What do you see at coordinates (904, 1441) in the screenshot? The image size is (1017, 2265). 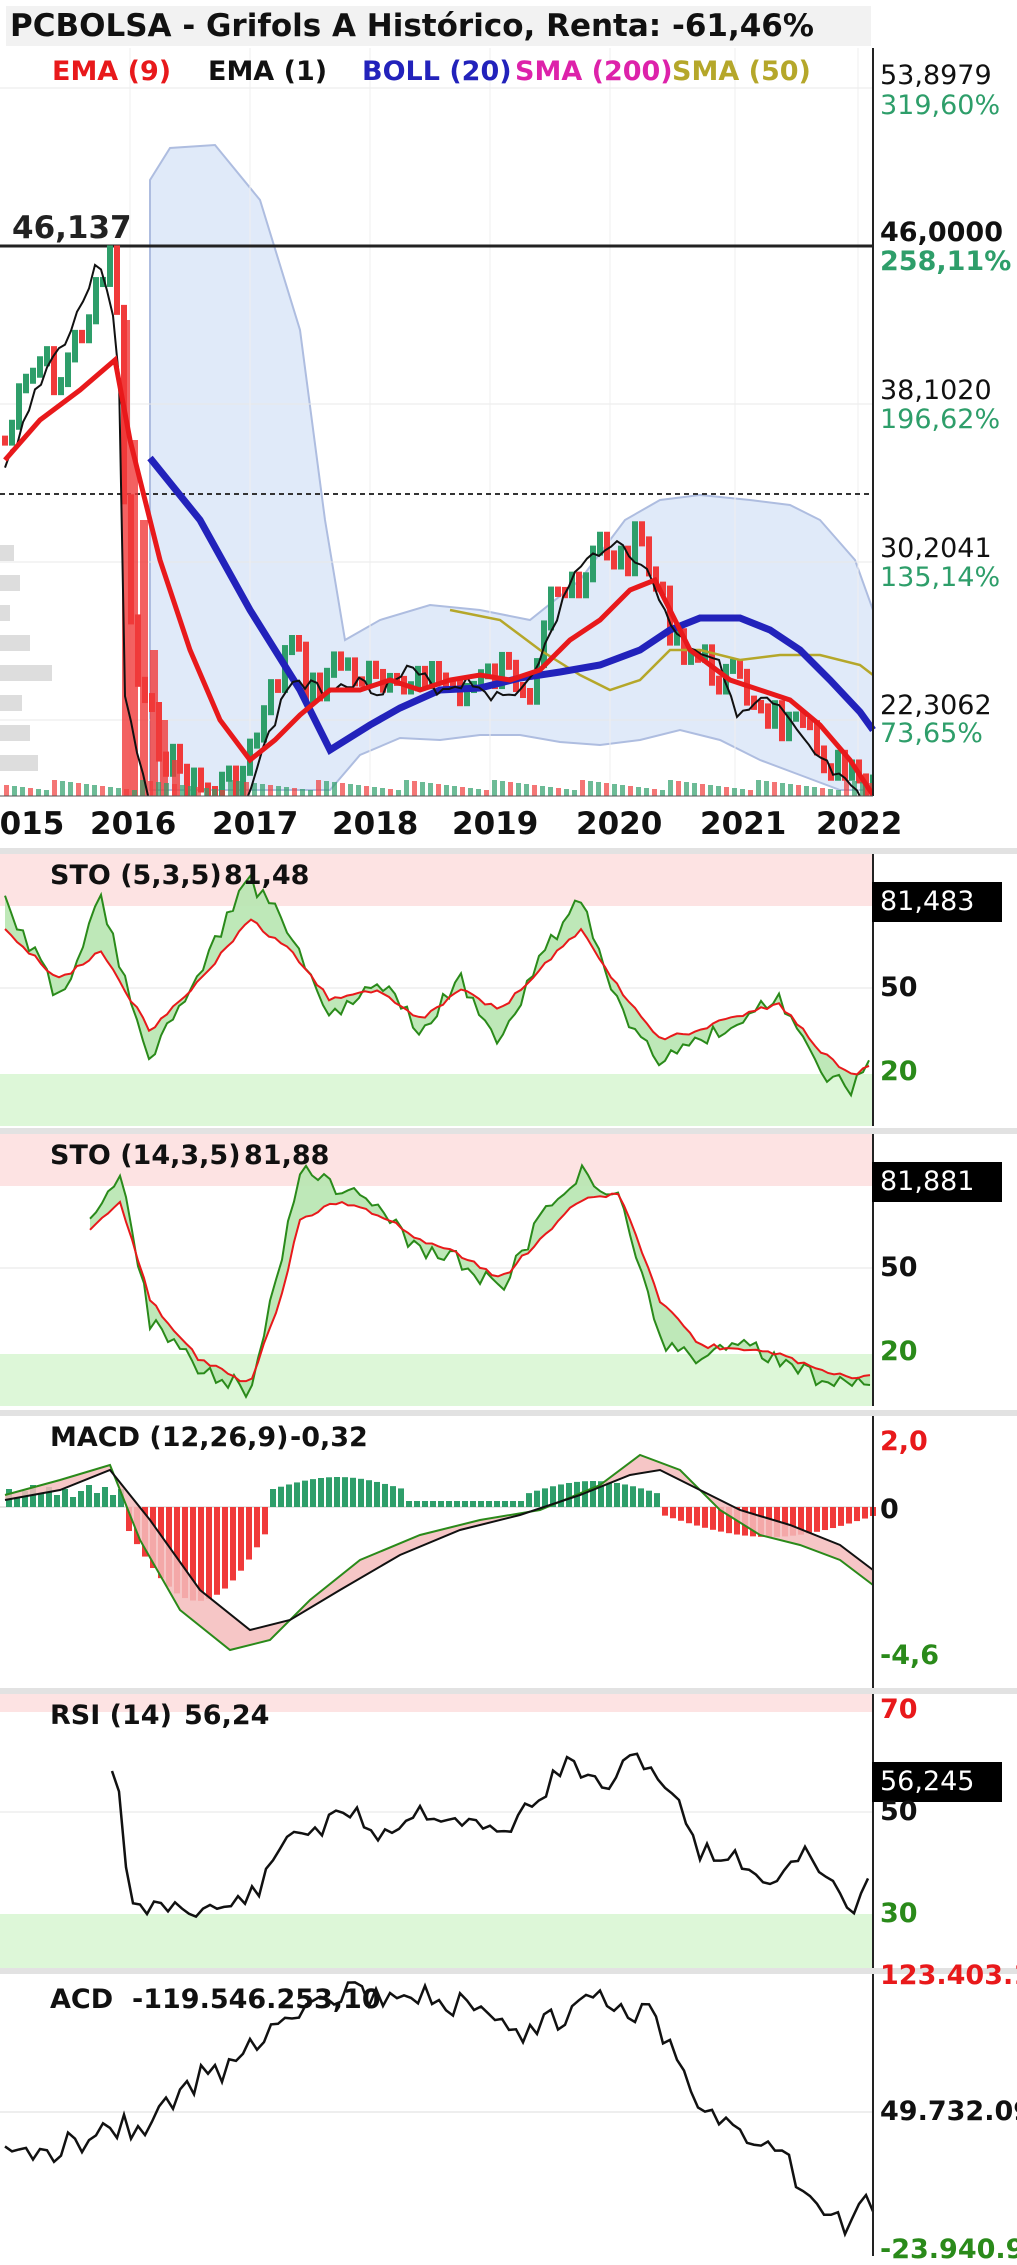 I see `macd-axis-top: 2,0` at bounding box center [904, 1441].